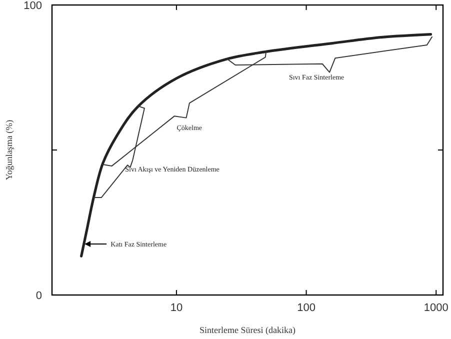 The height and width of the screenshot is (339, 451). I want to click on x-tick-label: 1000, so click(436, 308).